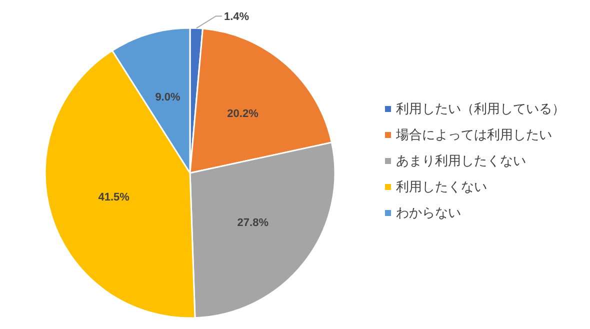 The image size is (590, 329). Describe the element at coordinates (114, 198) in the screenshot. I see `data-label: 41.5%` at that location.